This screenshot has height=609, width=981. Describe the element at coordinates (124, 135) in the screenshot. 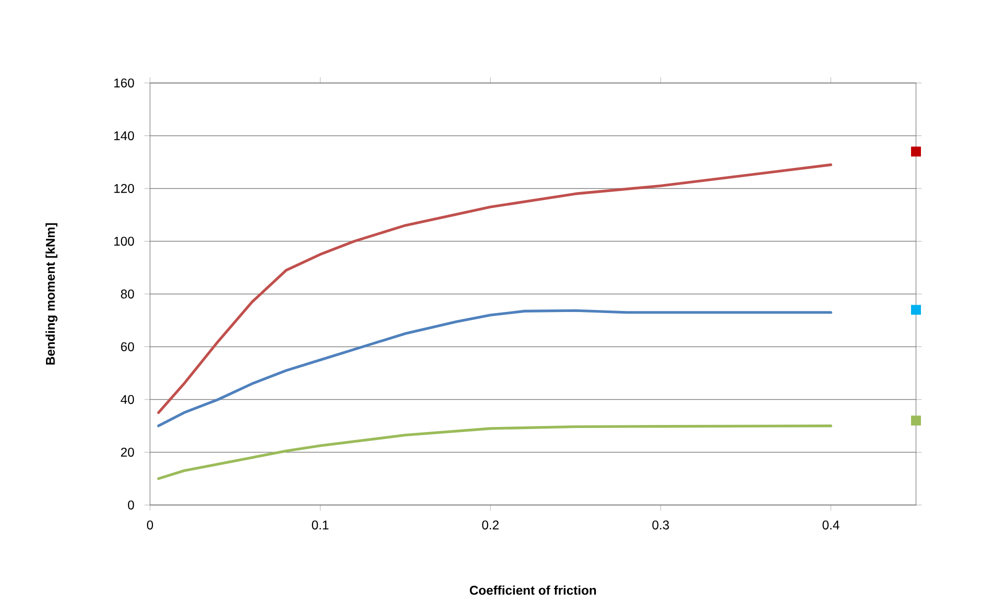

I see `y-tick-label: 140` at that location.